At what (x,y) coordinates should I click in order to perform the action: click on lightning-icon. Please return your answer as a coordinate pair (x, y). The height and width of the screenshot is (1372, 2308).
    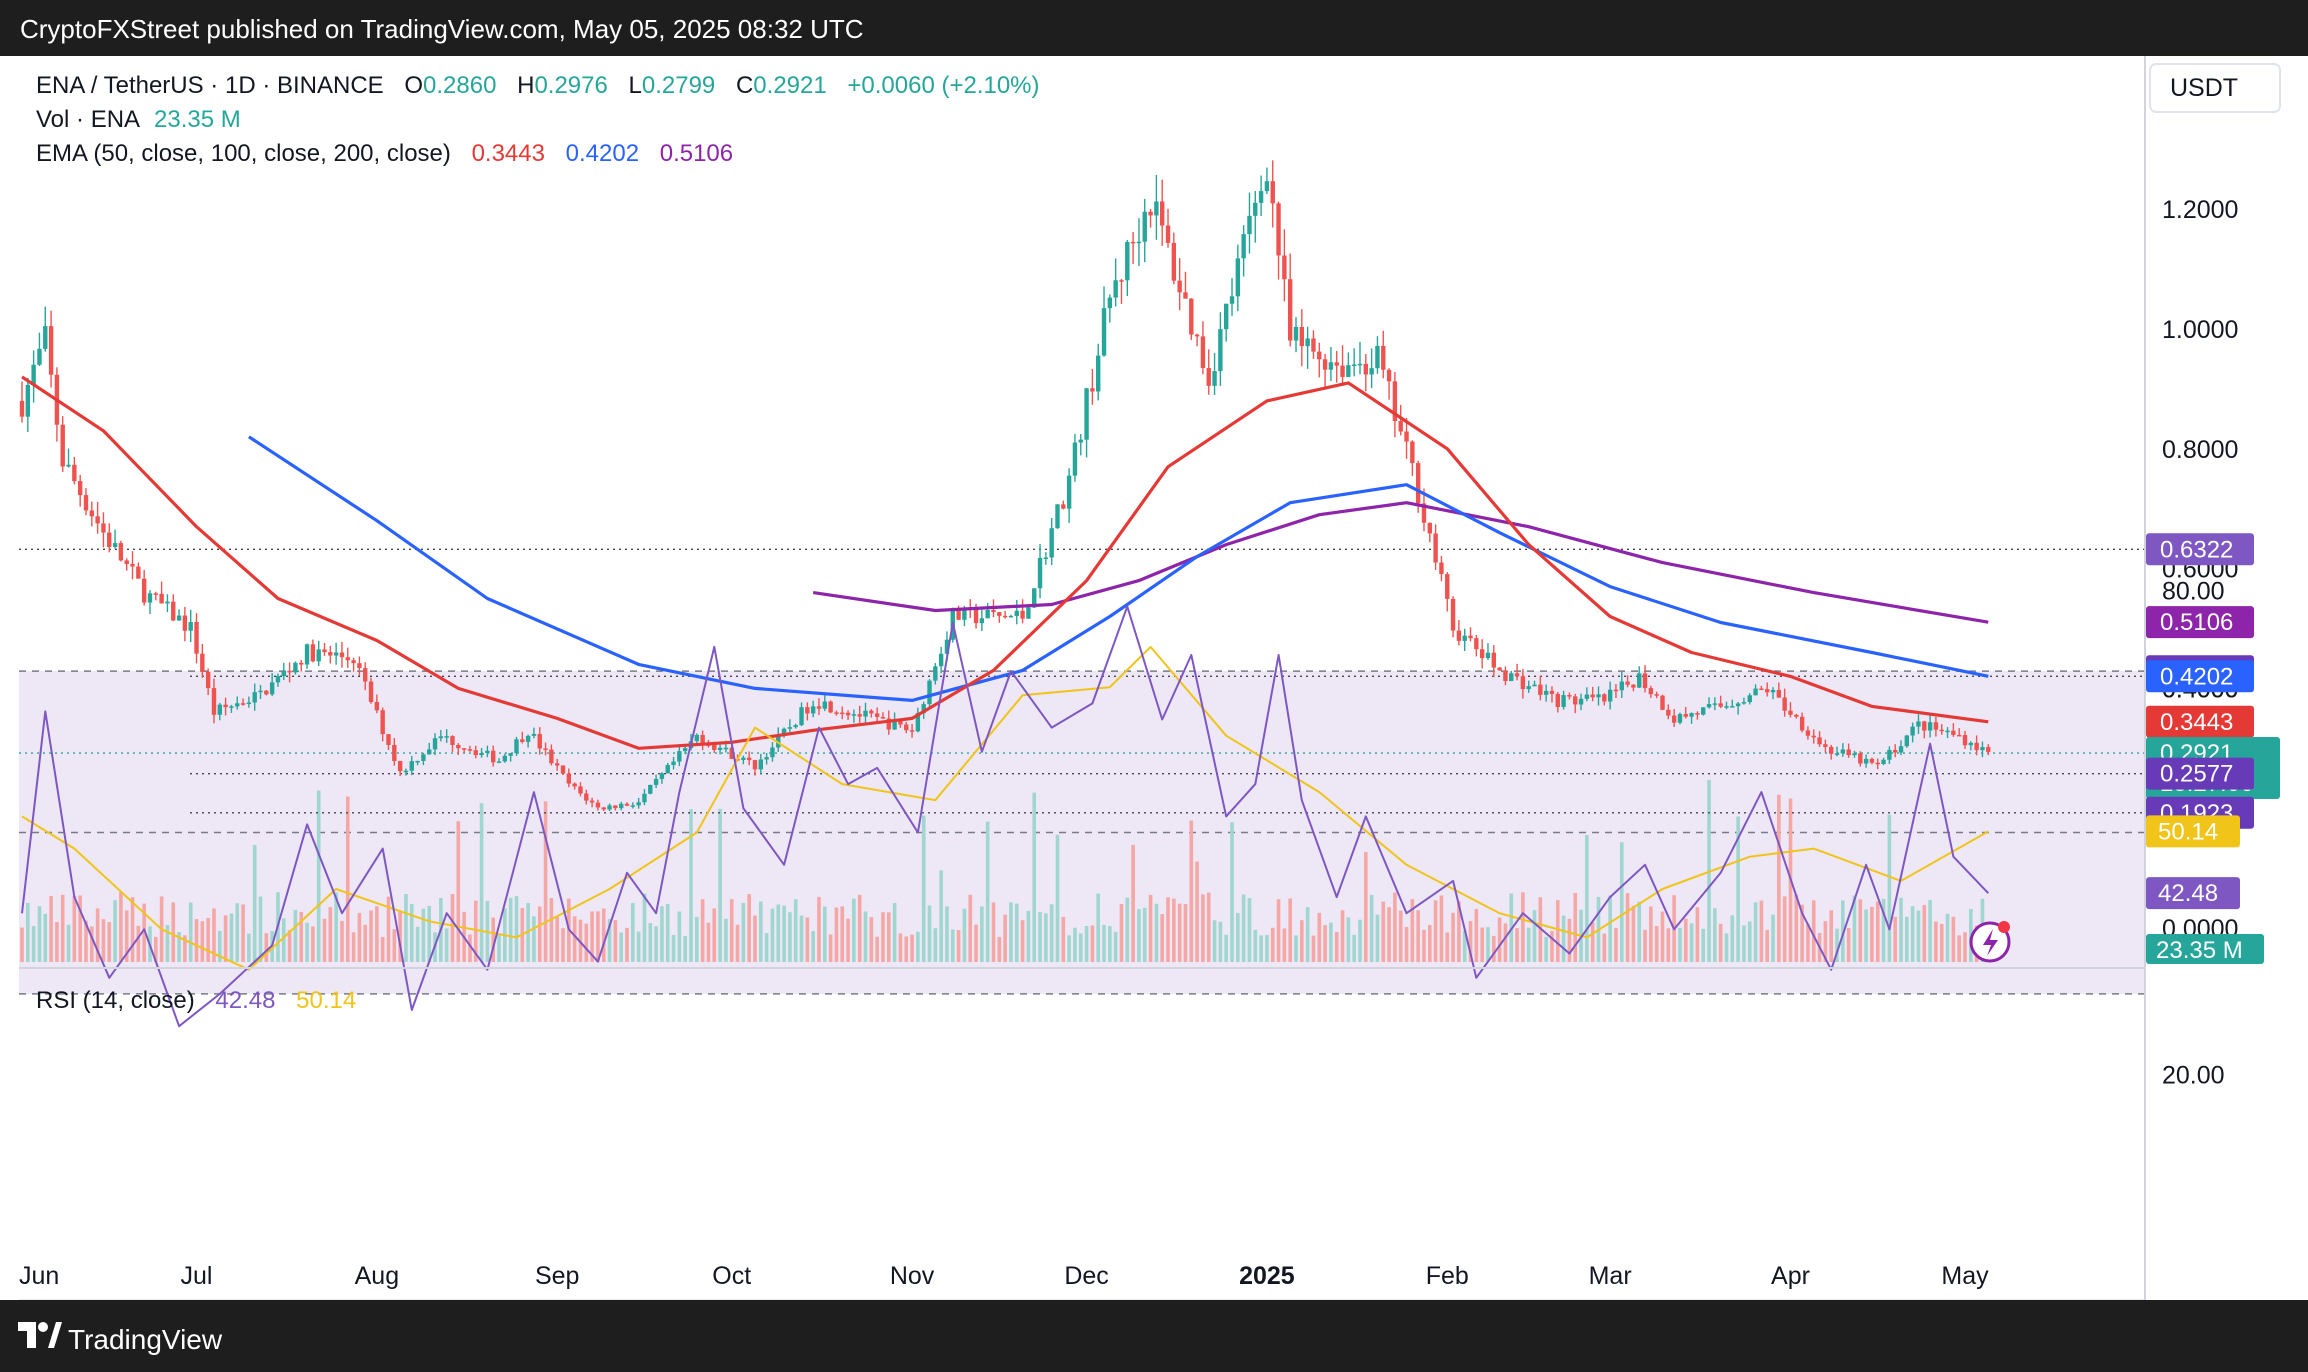
    Looking at the image, I should click on (1990, 942).